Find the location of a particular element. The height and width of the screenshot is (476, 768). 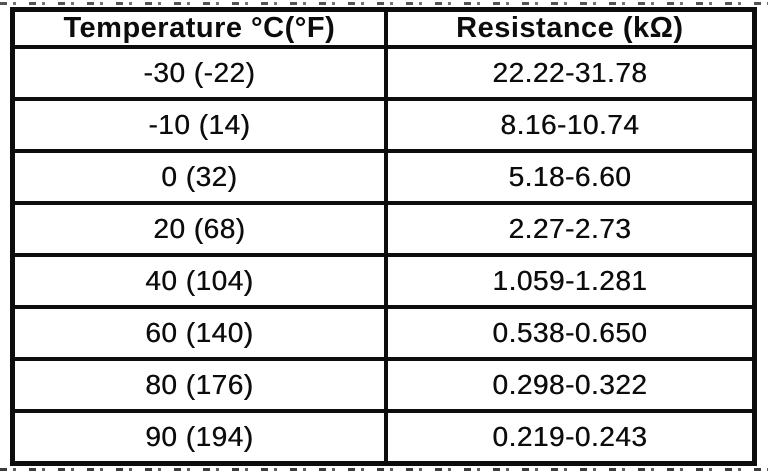

temperature-cell: -30 (-22) is located at coordinates (199, 73).